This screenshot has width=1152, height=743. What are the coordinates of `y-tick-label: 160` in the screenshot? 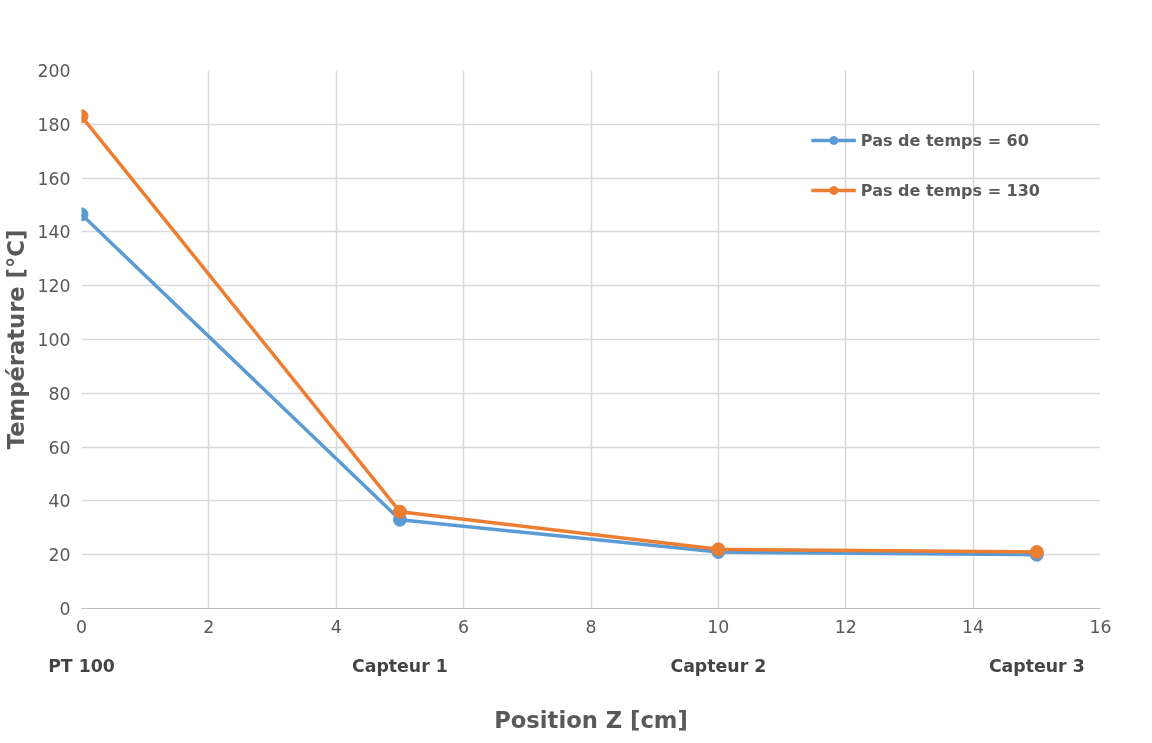 It's located at (54, 178).